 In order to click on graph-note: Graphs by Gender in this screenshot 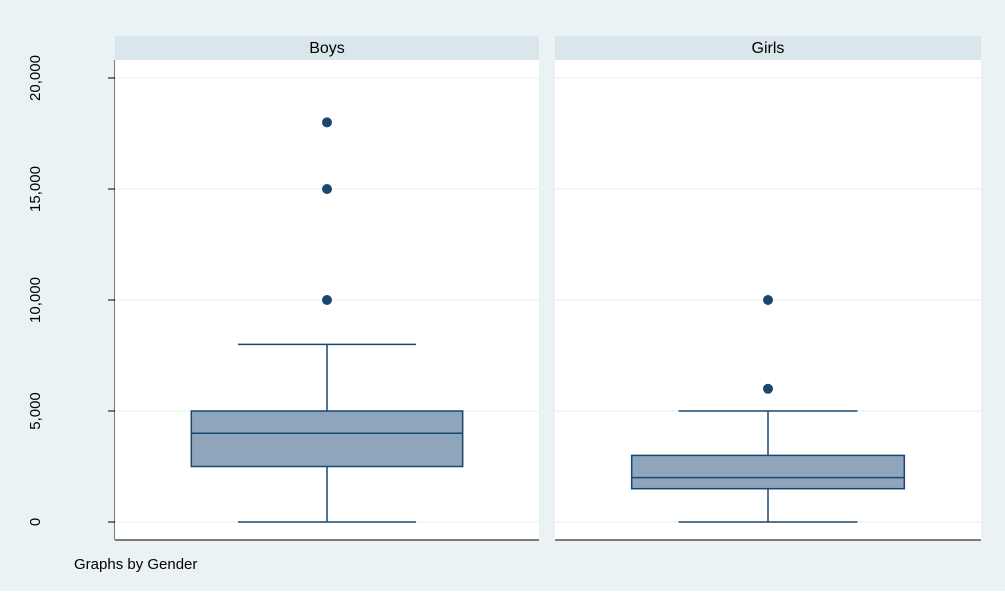, I will do `click(135, 564)`.